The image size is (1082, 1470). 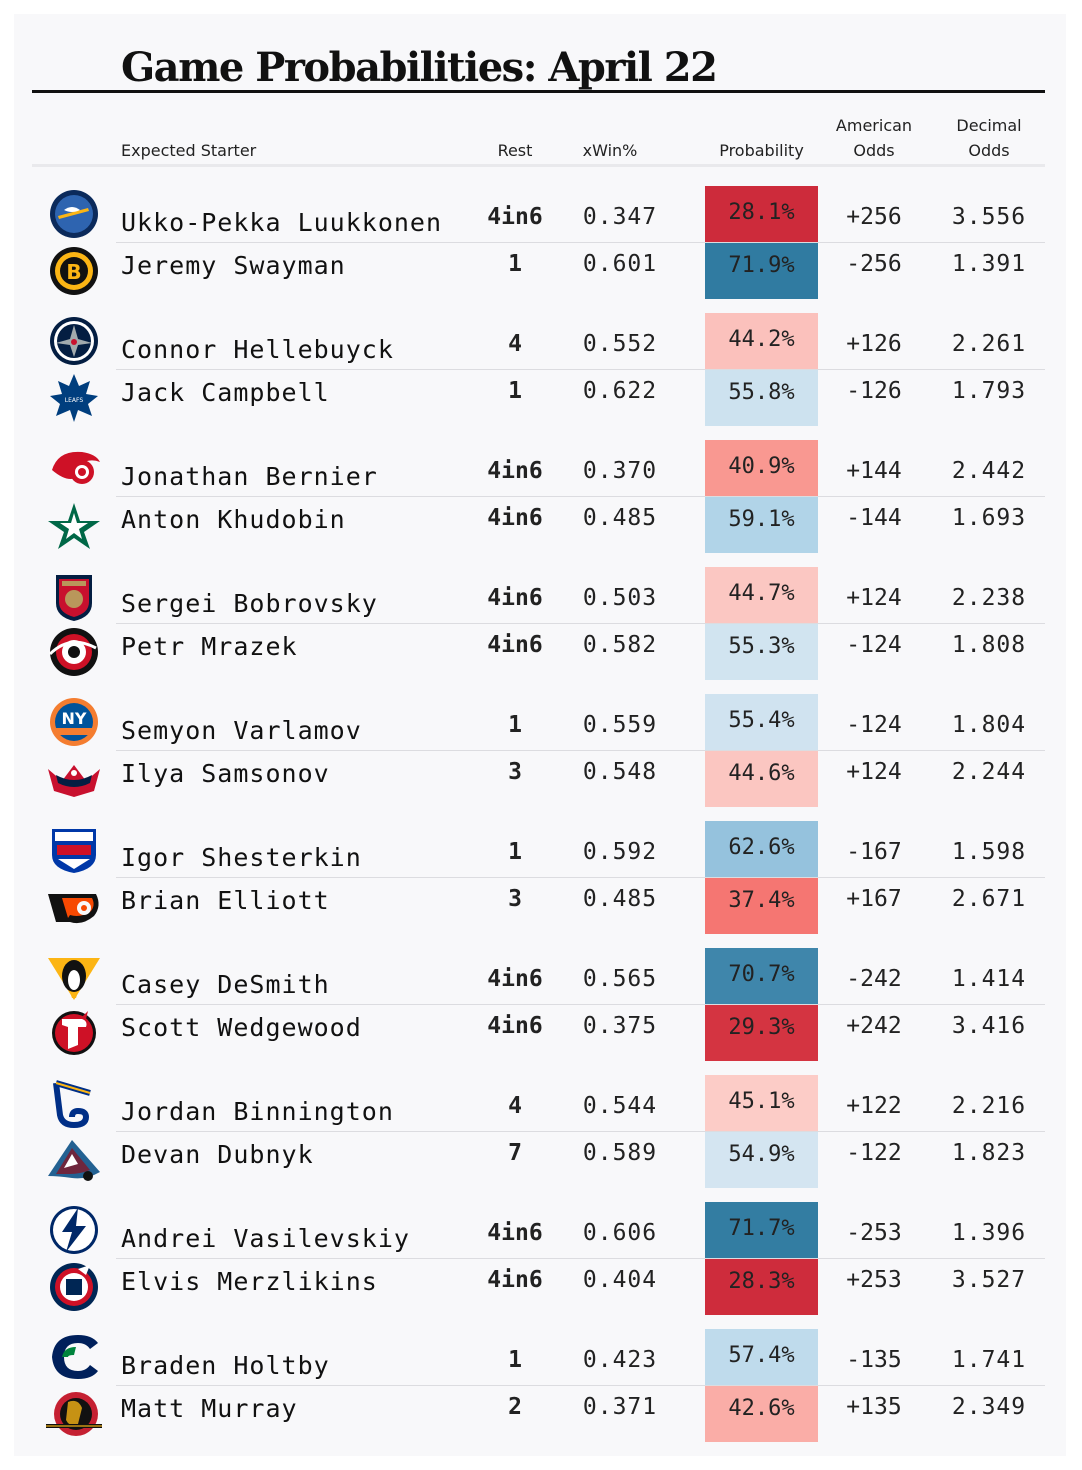 What do you see at coordinates (989, 645) in the screenshot?
I see `decimal-odds-value: 1.808` at bounding box center [989, 645].